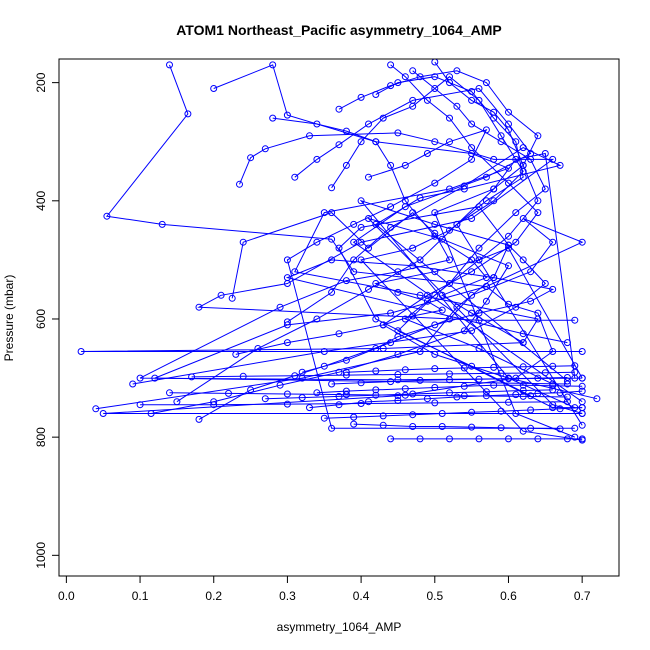 The height and width of the screenshot is (650, 650). I want to click on x-tick-label: 0.6, so click(508, 596).